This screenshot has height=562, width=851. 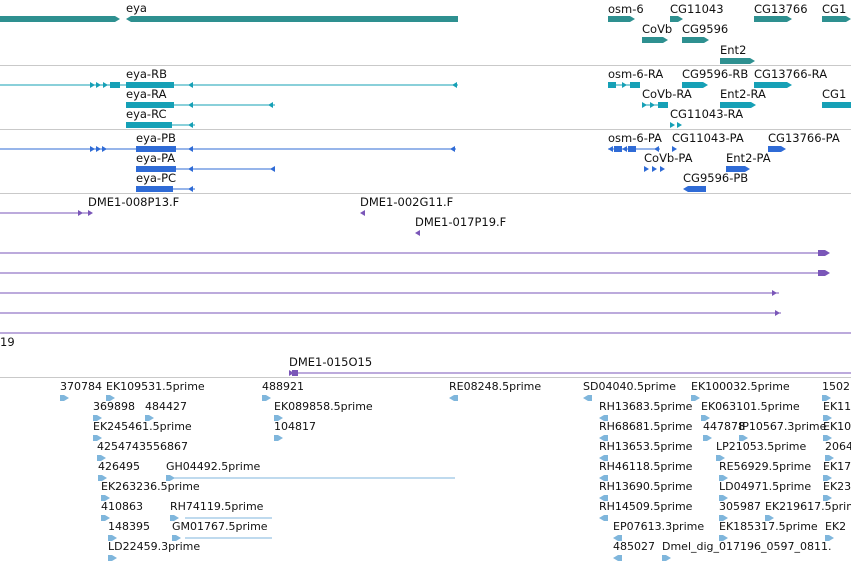 What do you see at coordinates (213, 466) in the screenshot?
I see `est-feature-label: GH04492.5prime` at bounding box center [213, 466].